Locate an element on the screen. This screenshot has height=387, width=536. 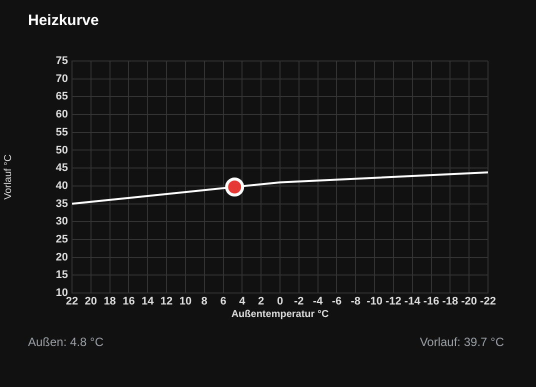
y-tick-label: 75 is located at coordinates (62, 61).